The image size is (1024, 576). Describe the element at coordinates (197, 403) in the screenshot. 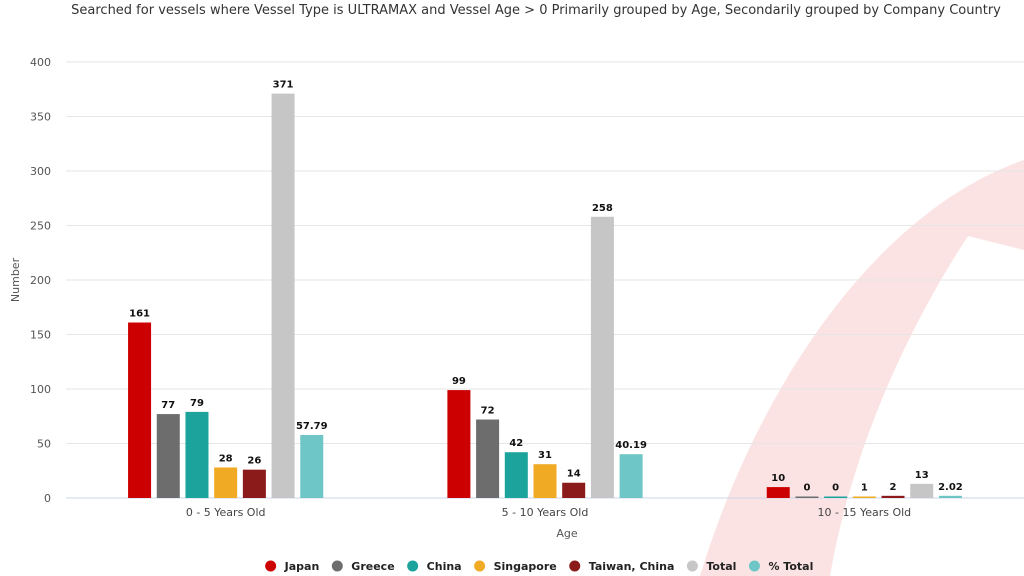

I see `data-label: 79` at that location.